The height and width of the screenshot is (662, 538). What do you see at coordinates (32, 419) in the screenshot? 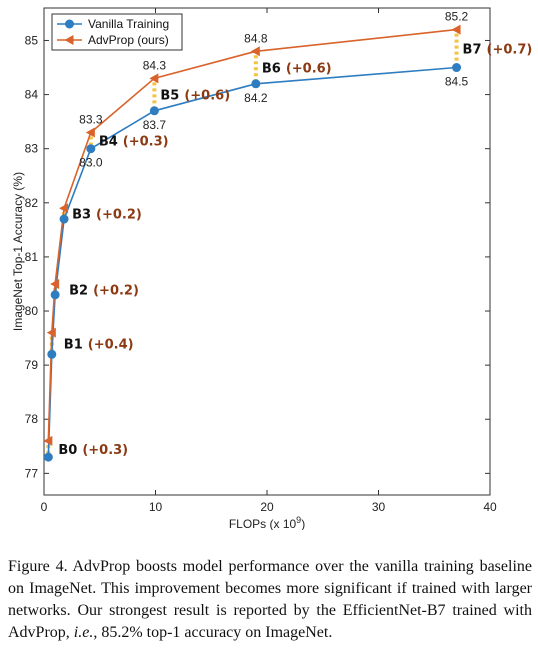
I see `y-tick-label: 78` at bounding box center [32, 419].